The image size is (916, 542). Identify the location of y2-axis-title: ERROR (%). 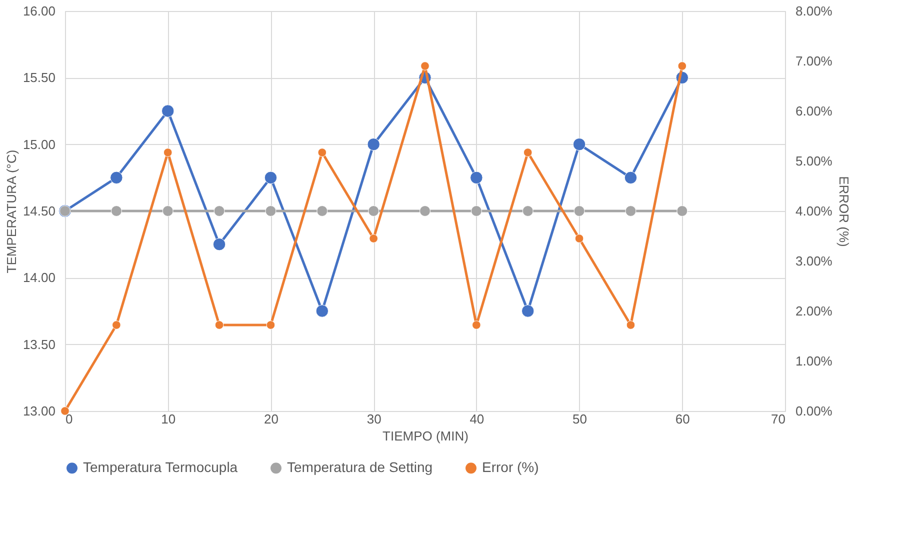
(844, 211).